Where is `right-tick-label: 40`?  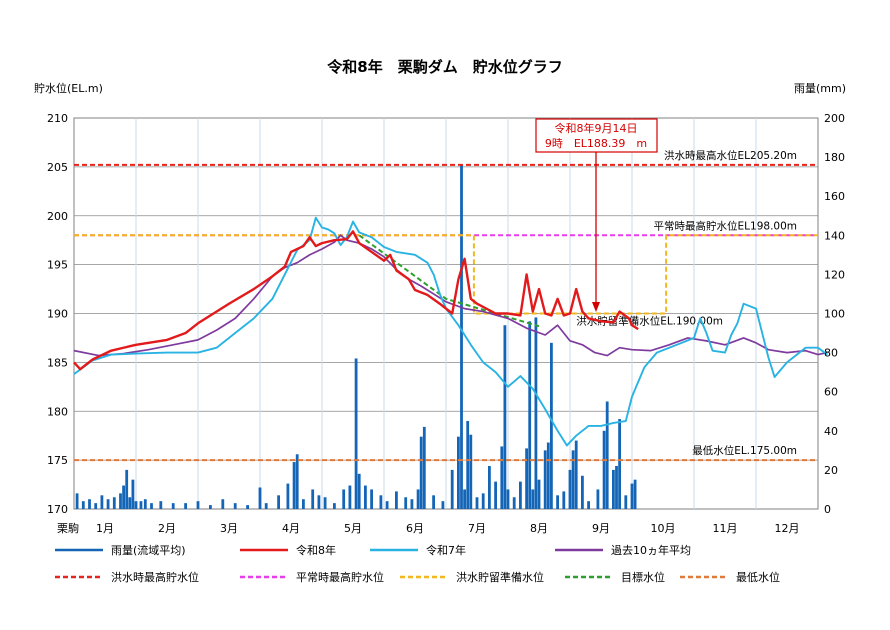 right-tick-label: 40 is located at coordinates (831, 431).